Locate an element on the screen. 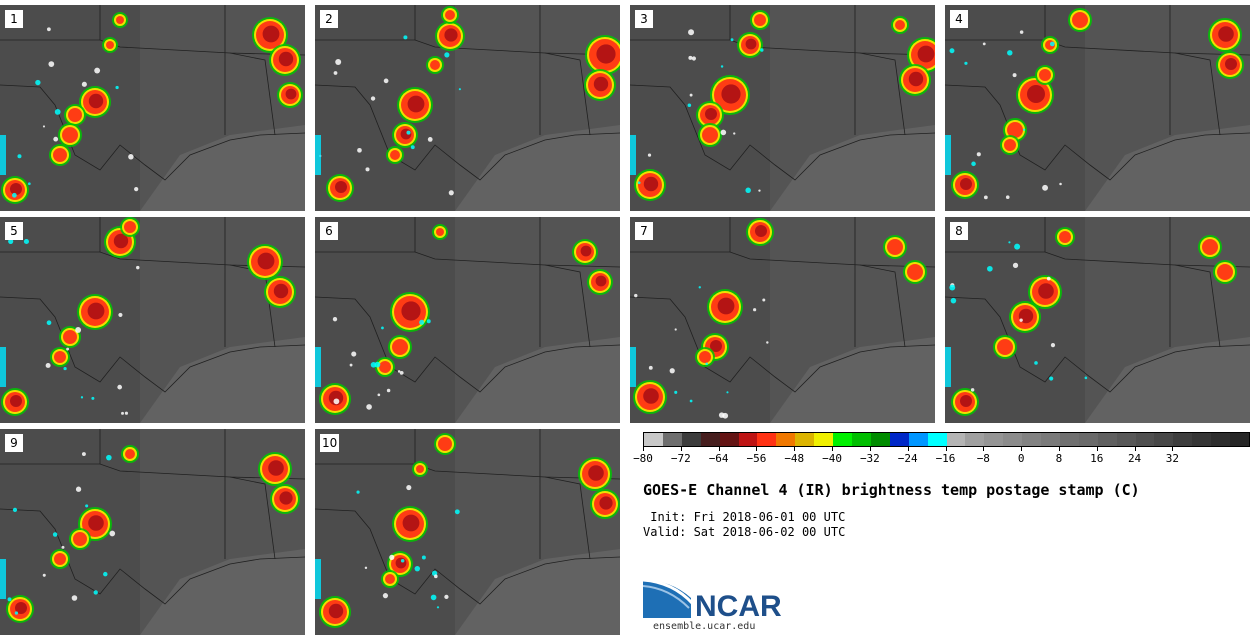 The width and height of the screenshot is (1260, 635). panel-number: 2 is located at coordinates (329, 19).